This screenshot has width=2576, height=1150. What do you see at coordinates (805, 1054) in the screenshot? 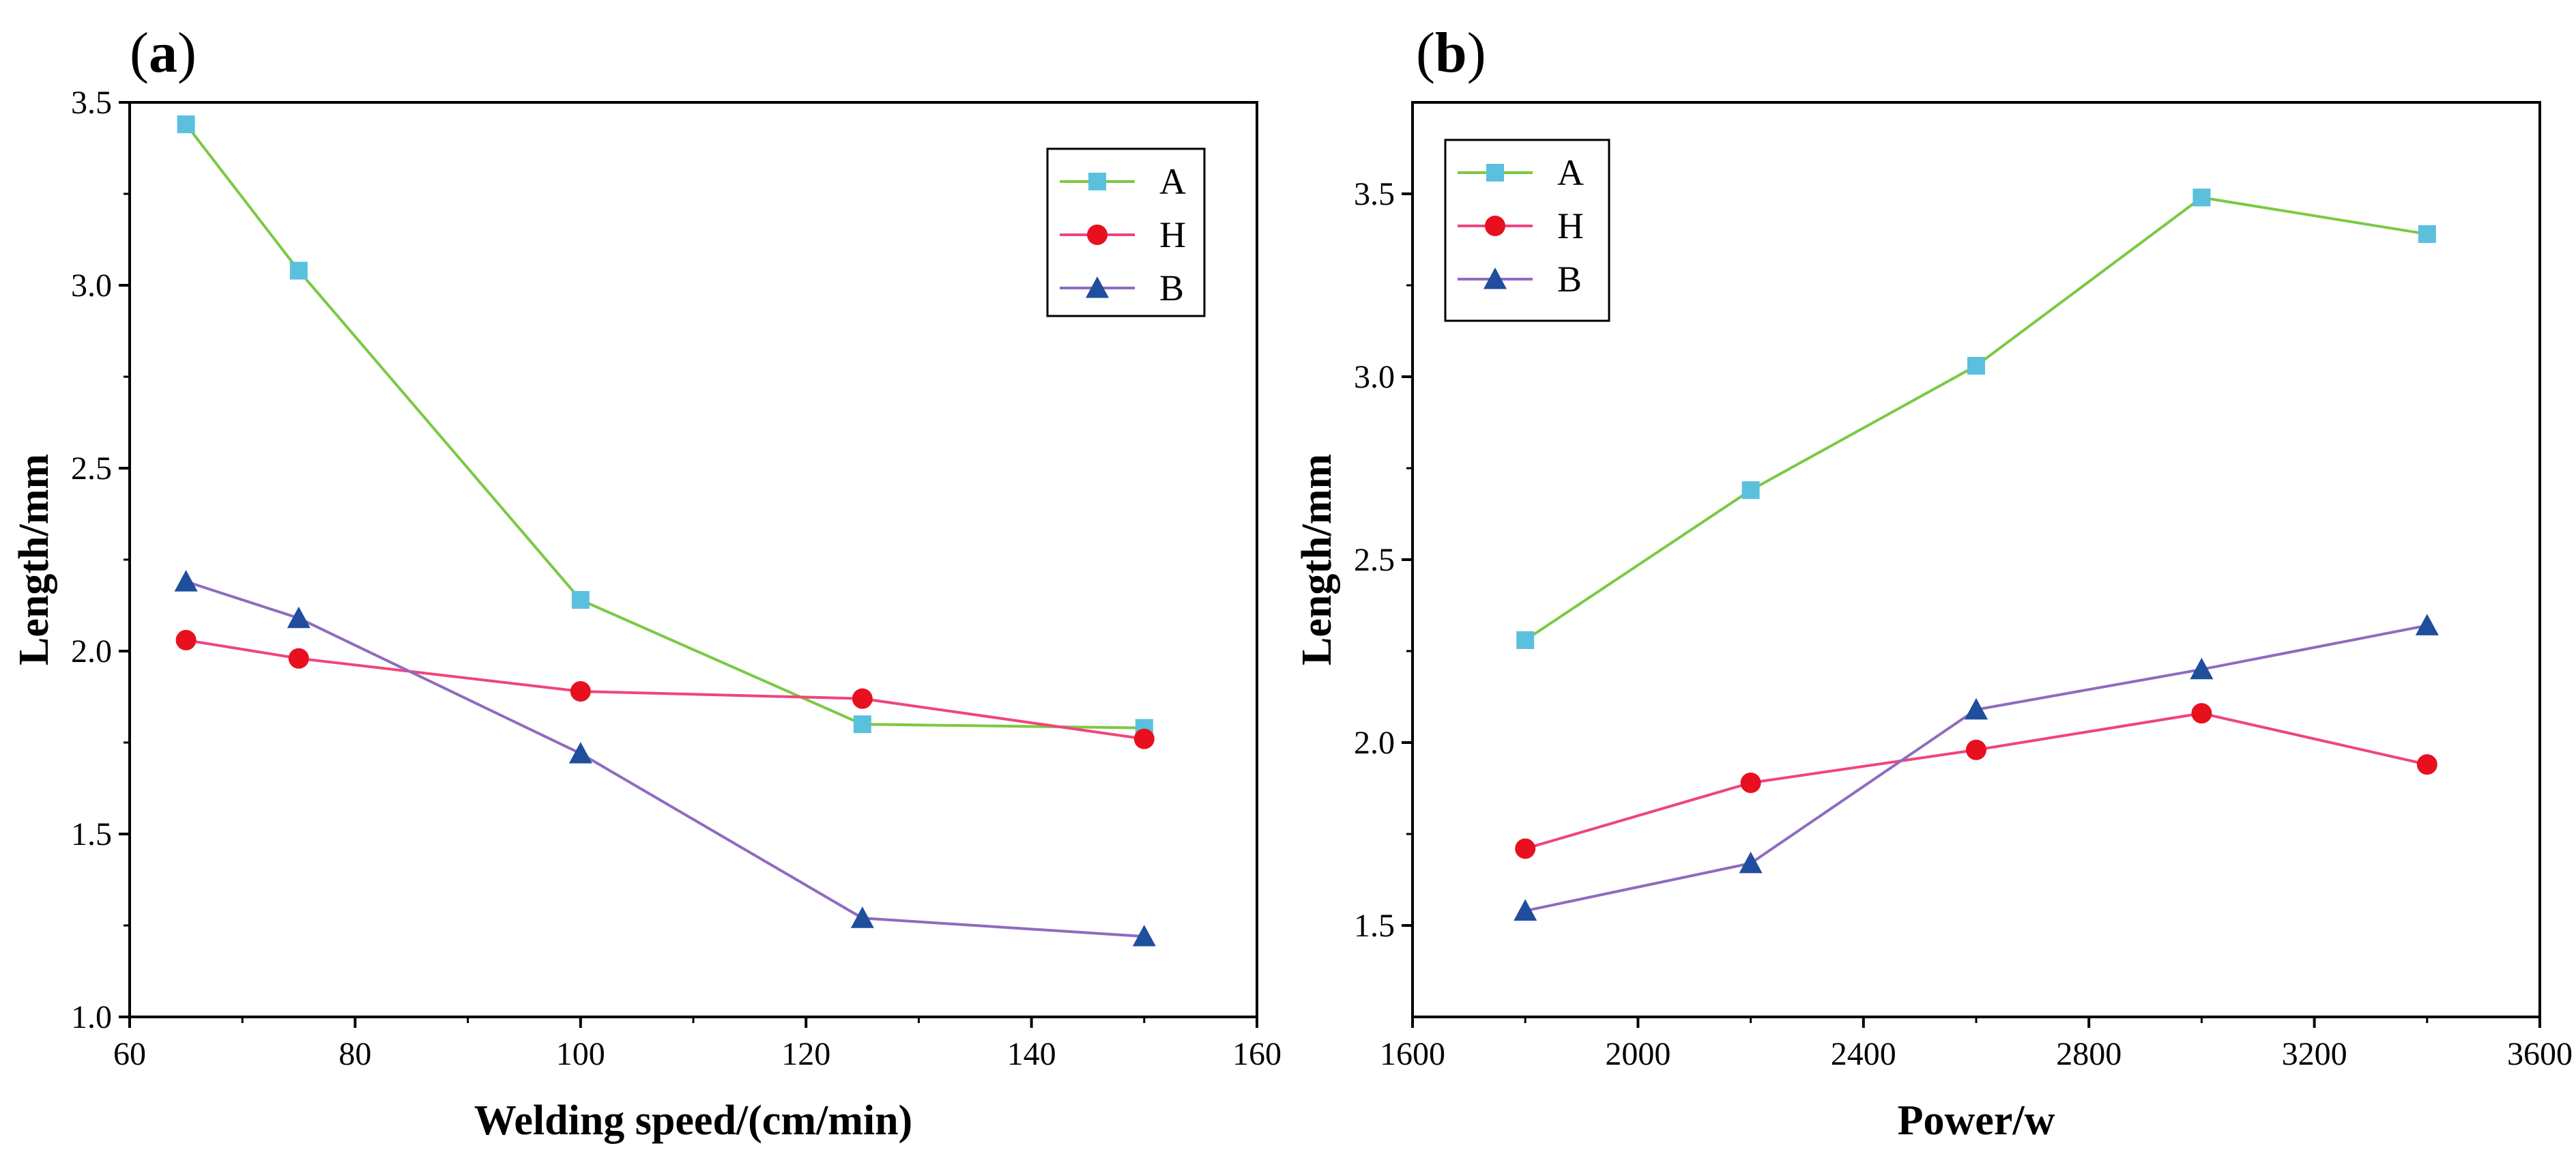
I see `x-tick-label: 120` at bounding box center [805, 1054].